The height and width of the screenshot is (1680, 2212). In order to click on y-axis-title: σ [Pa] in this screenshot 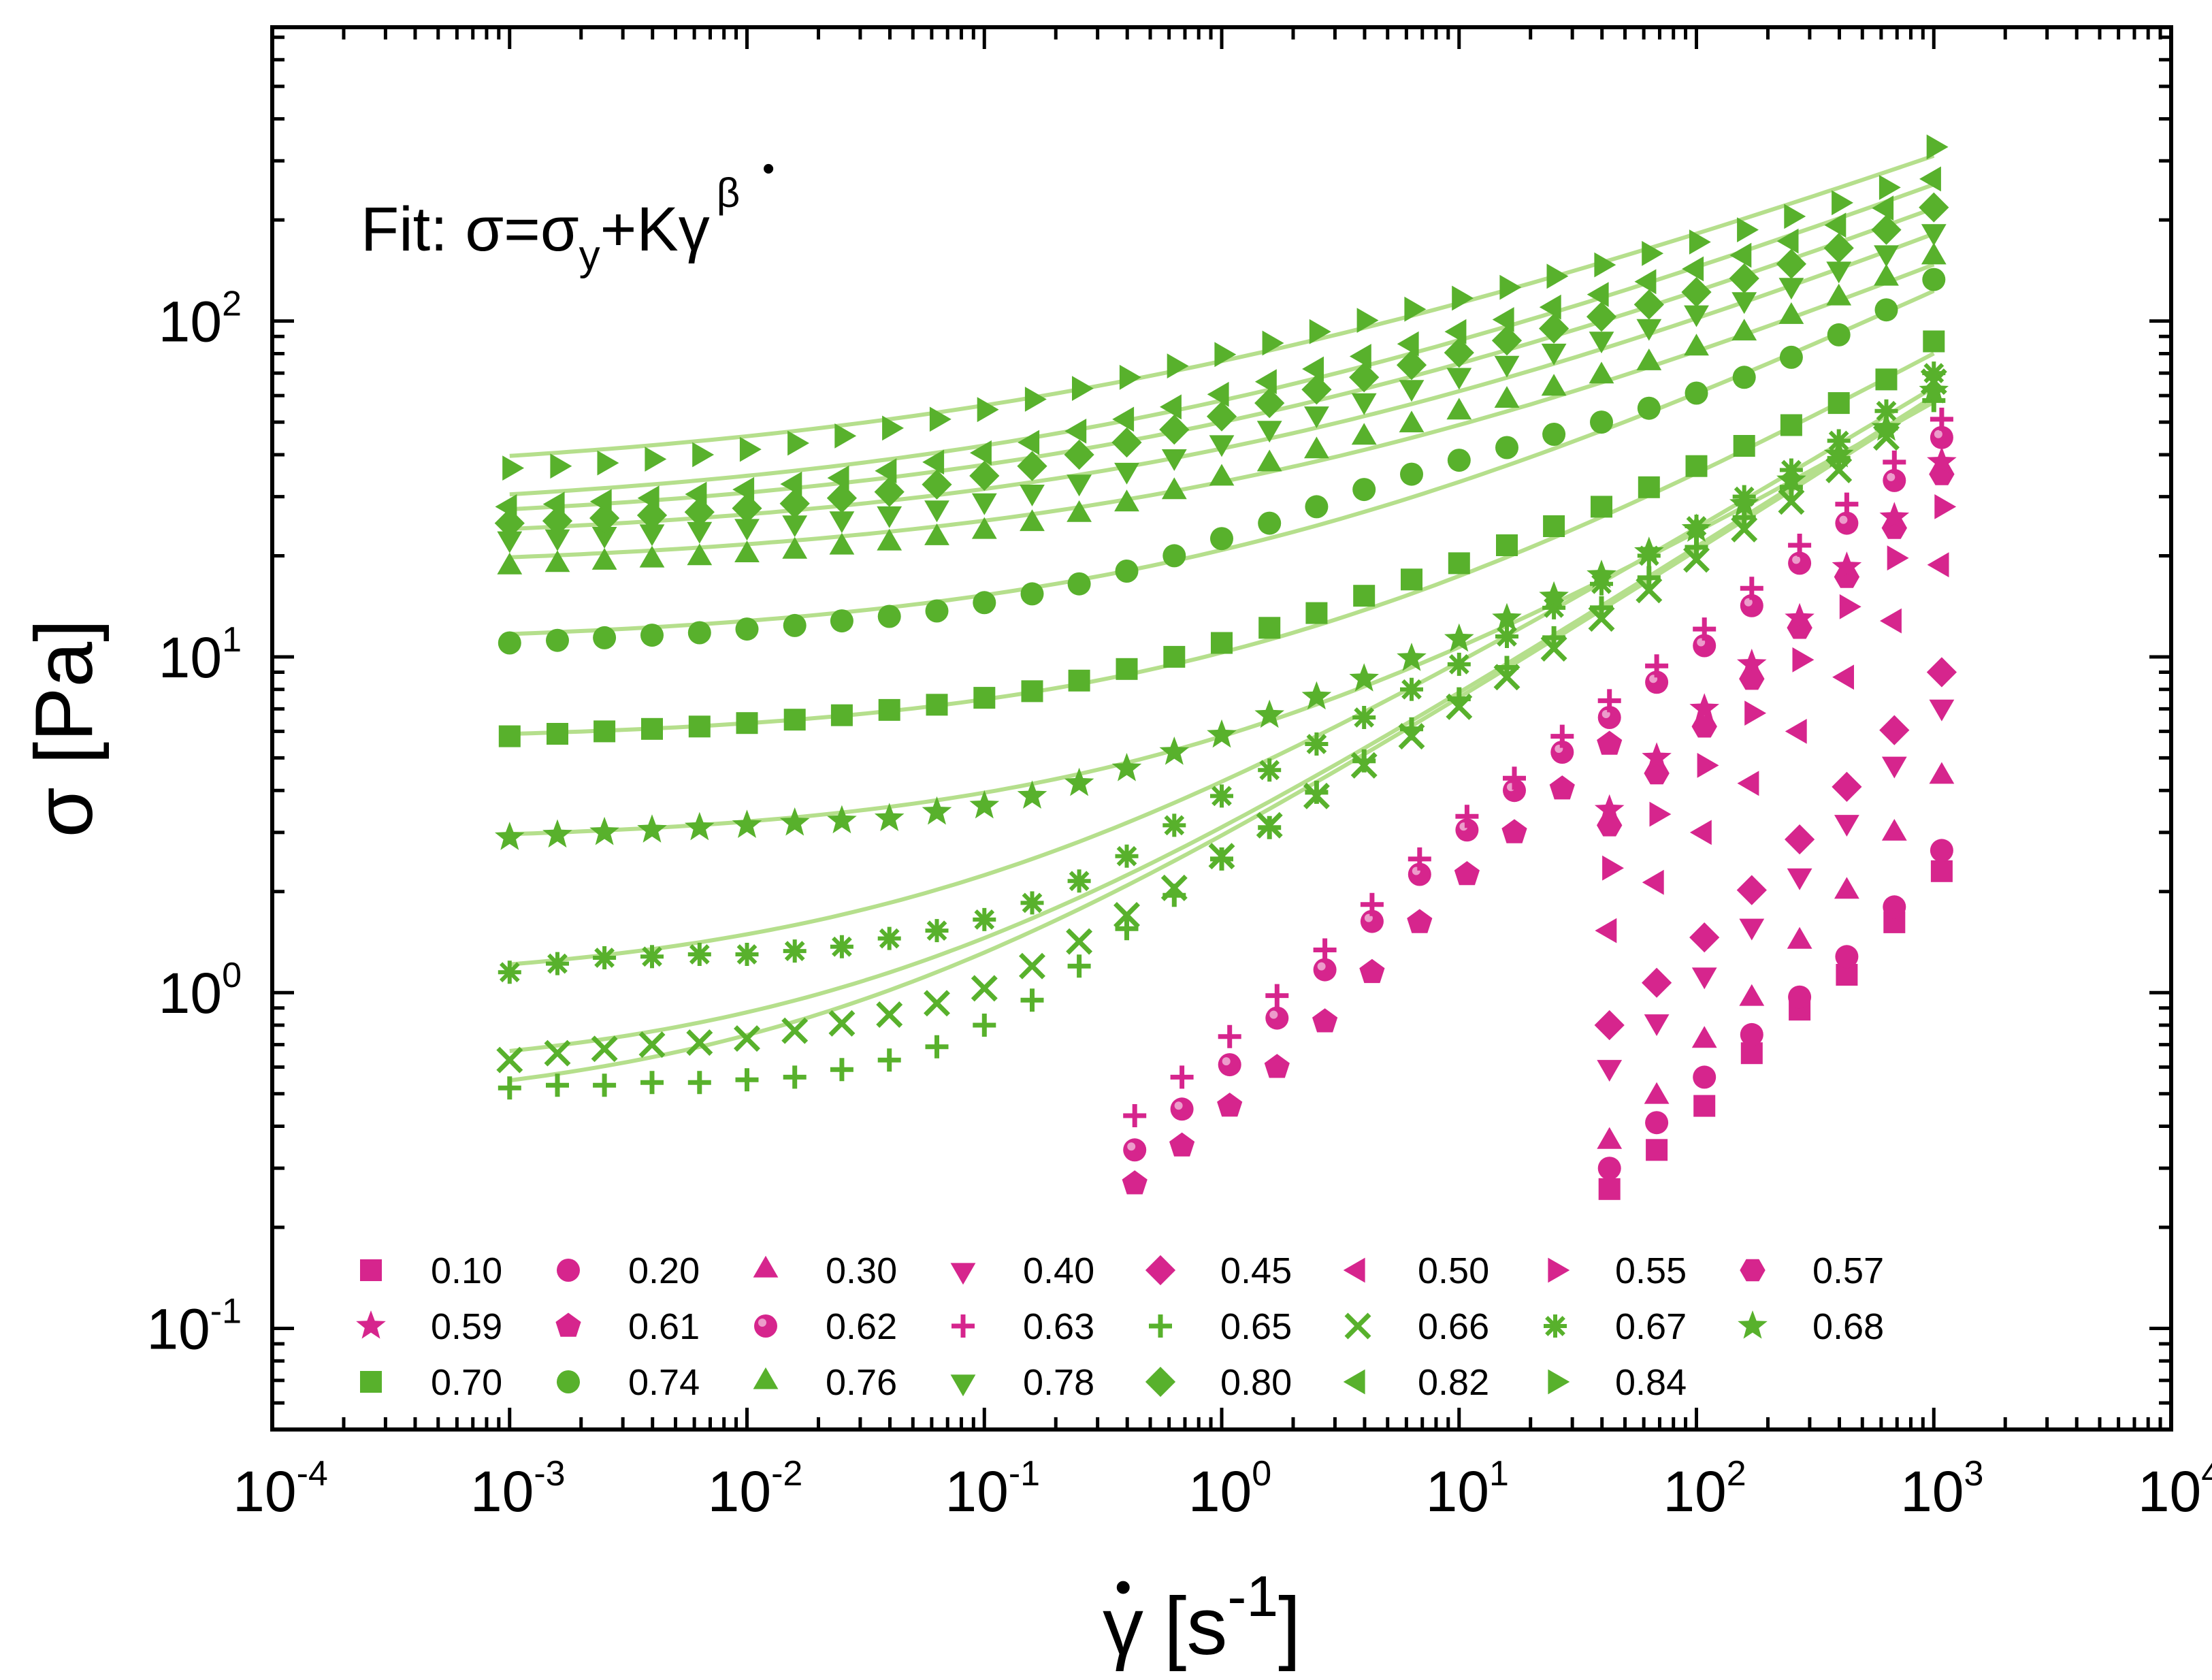, I will do `click(64, 729)`.